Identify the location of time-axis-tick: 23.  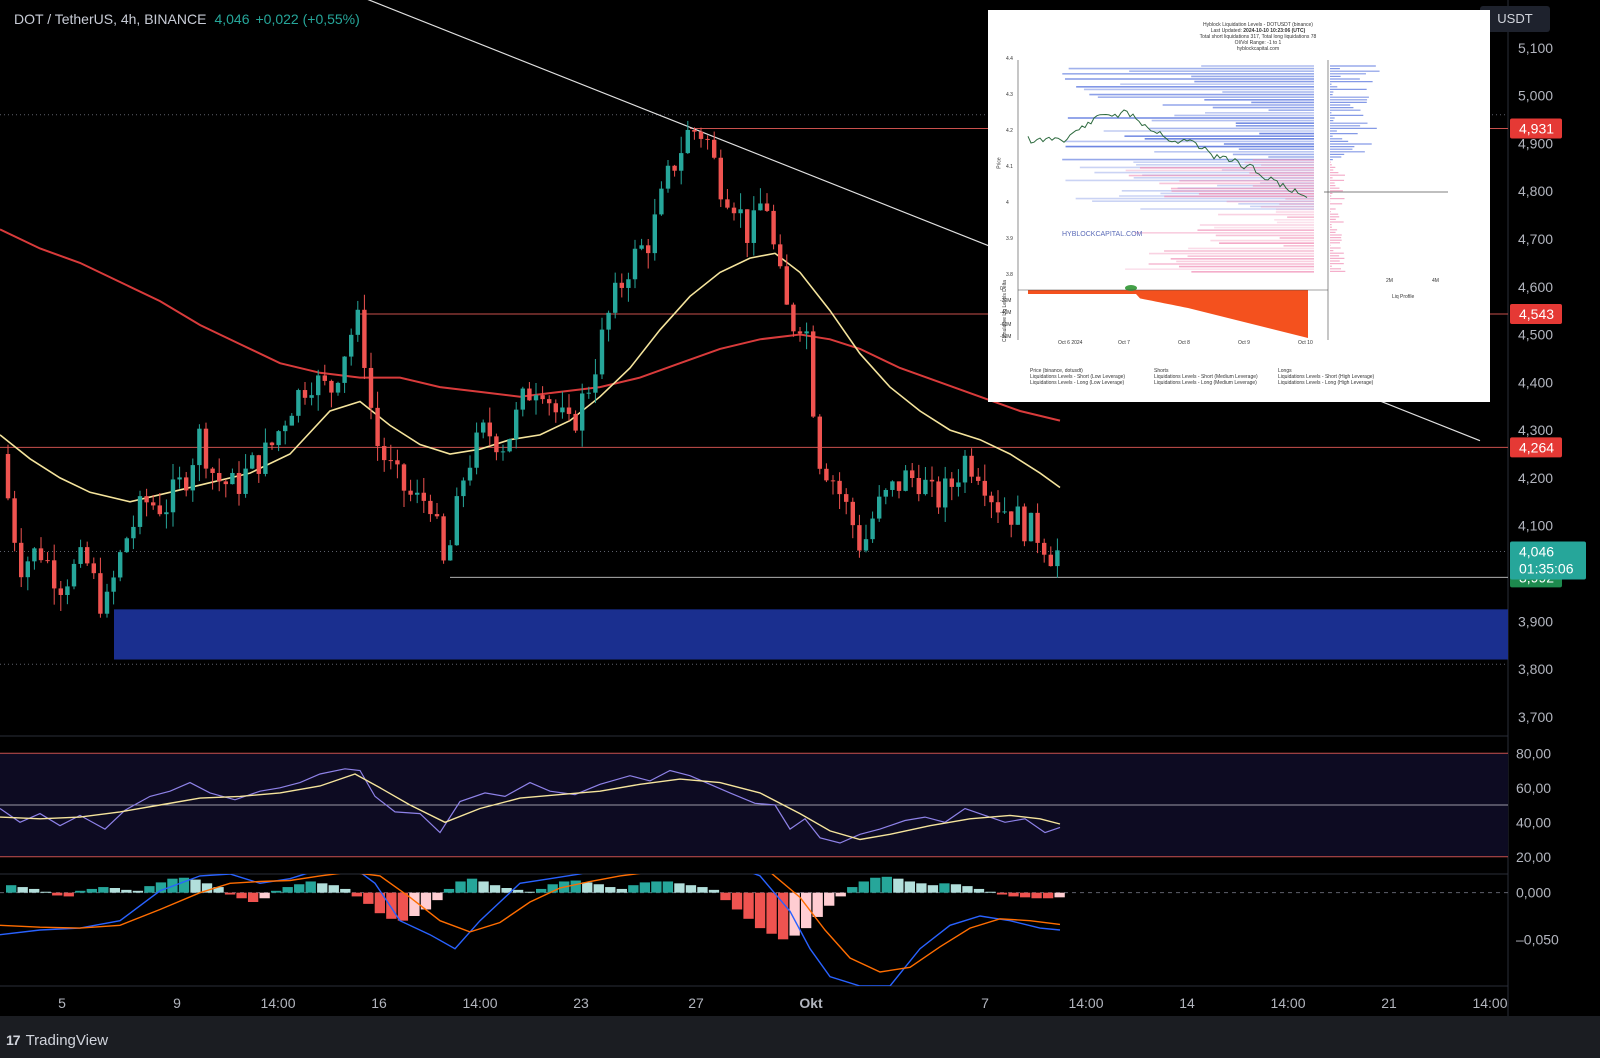
(581, 1003).